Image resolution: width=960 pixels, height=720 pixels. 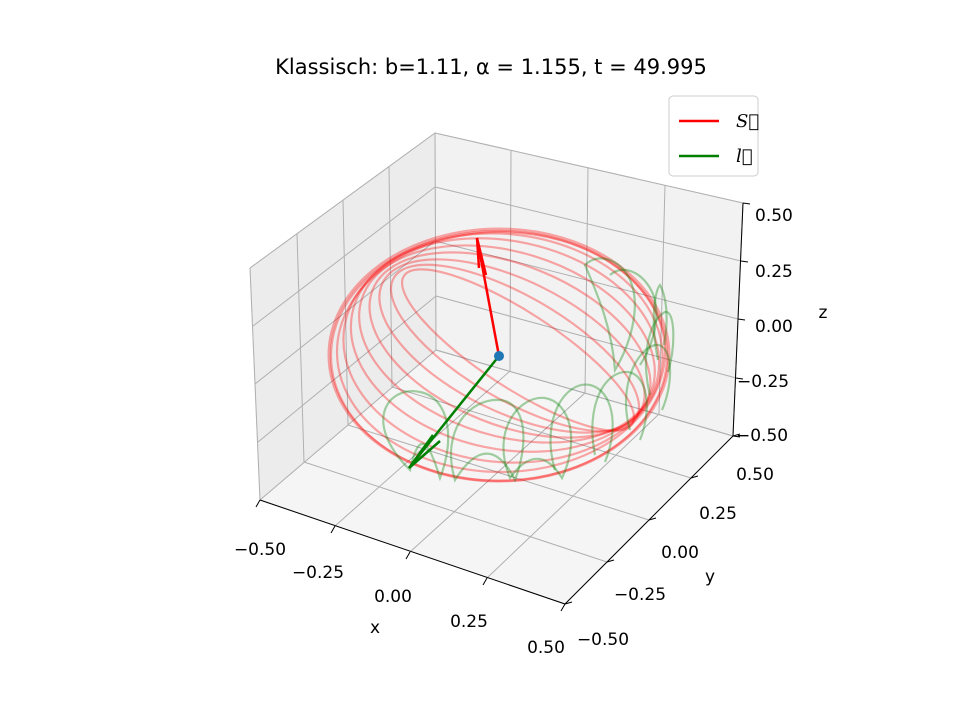 I want to click on y-tick-label: 0.00, so click(x=680, y=553).